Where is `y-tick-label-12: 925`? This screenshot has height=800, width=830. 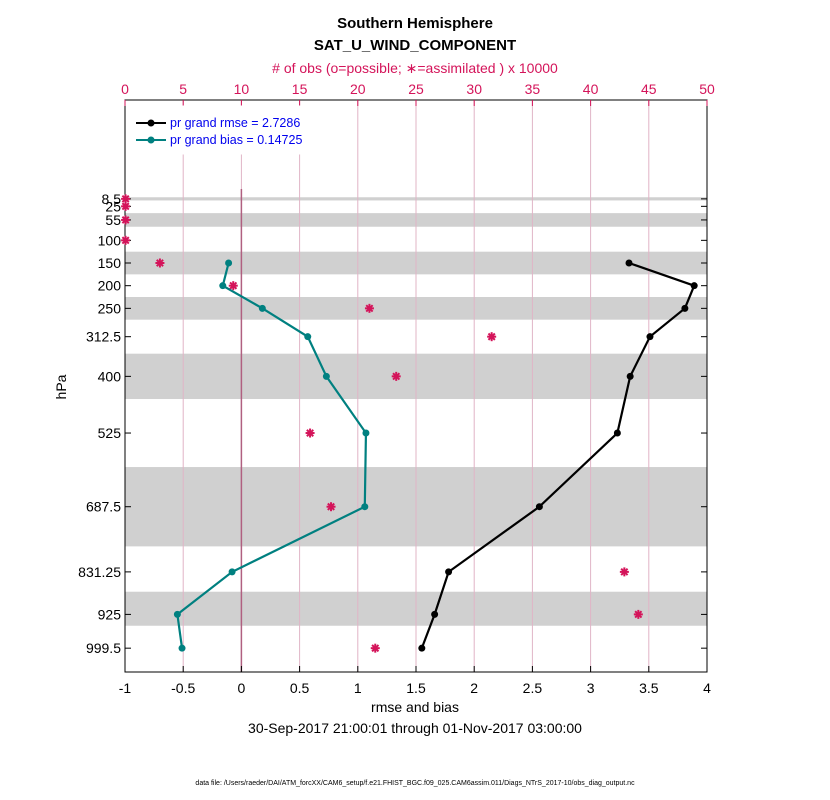
y-tick-label-12: 925 is located at coordinates (110, 614).